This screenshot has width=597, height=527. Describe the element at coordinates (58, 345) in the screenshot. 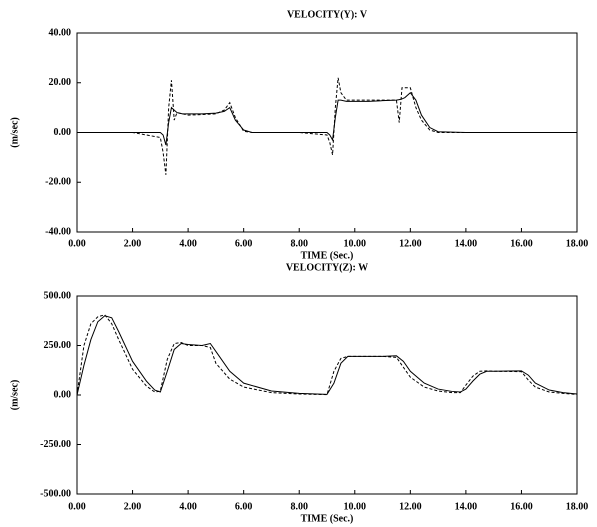

I see `y-tick-label: 250.00` at that location.